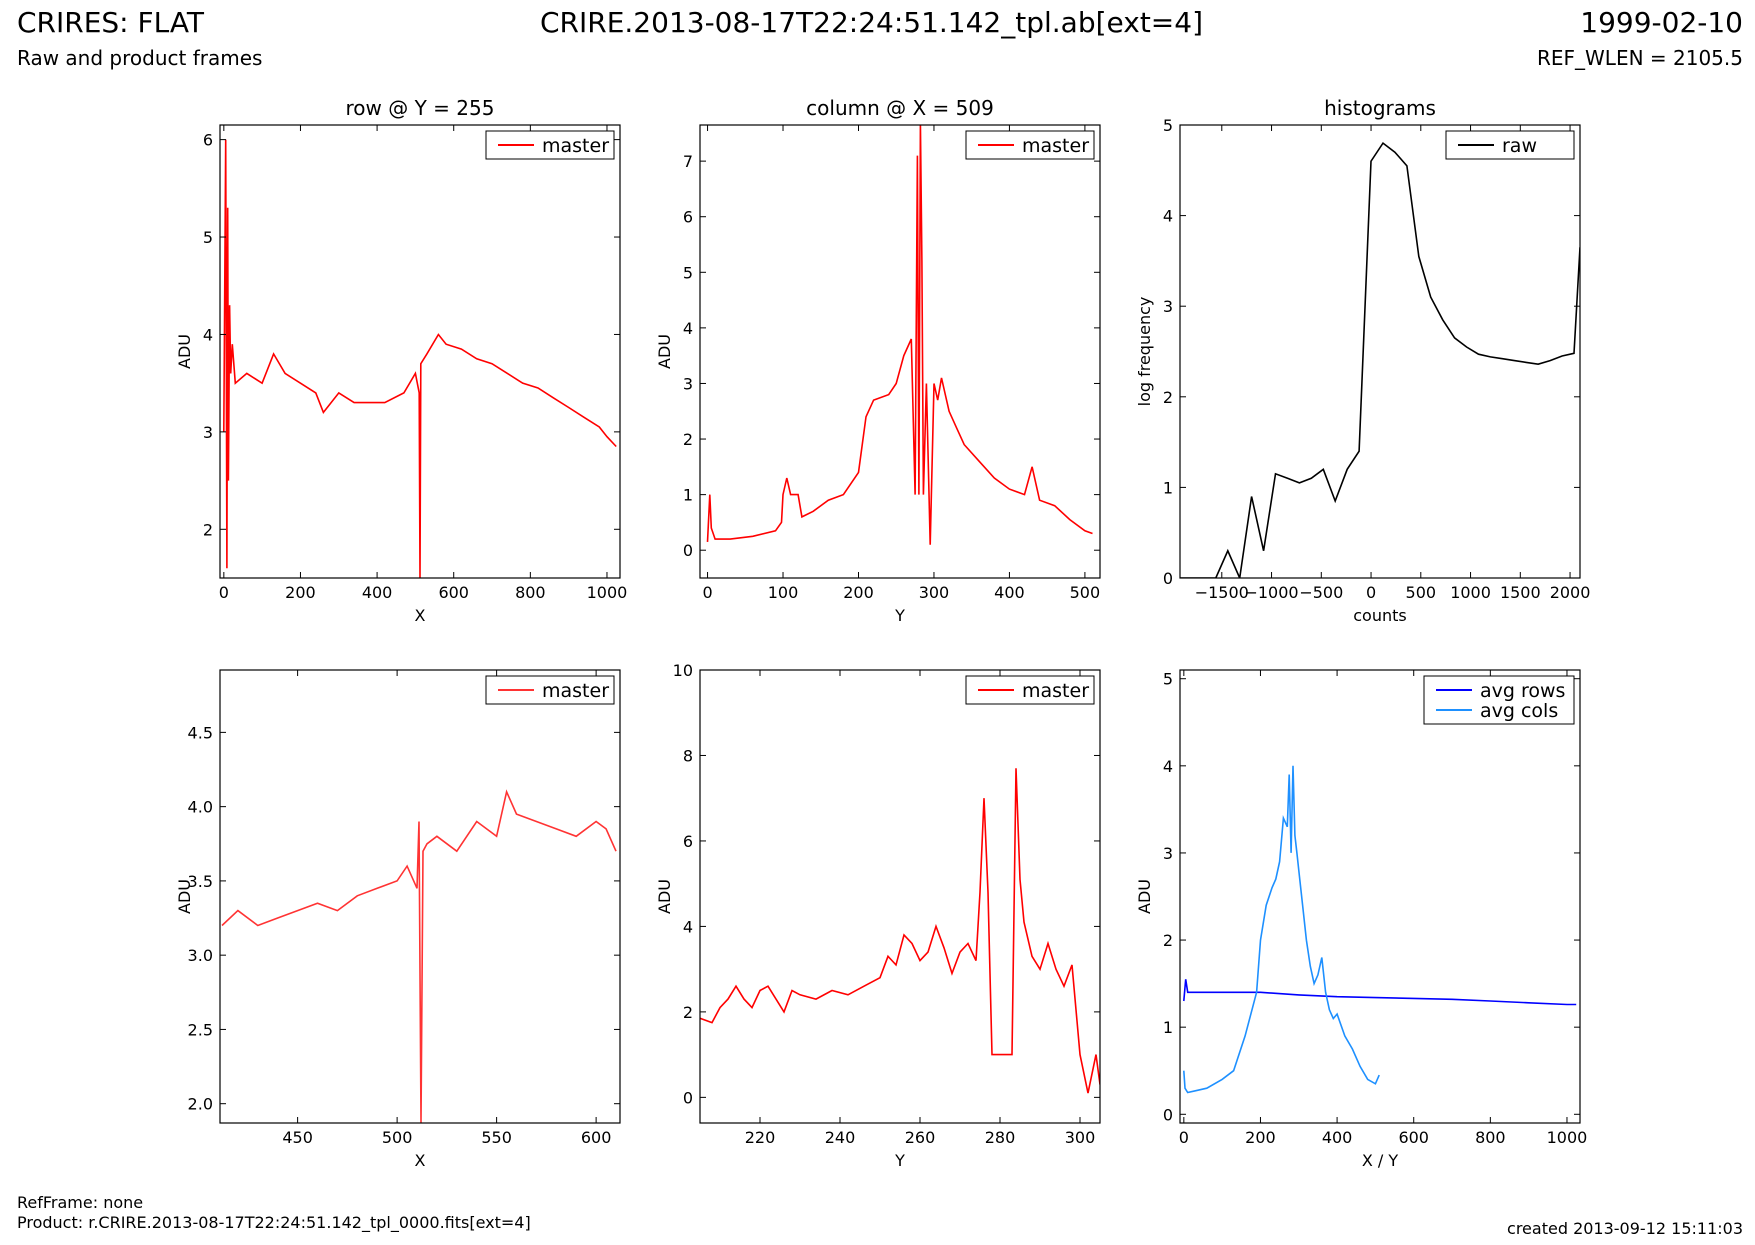 The width and height of the screenshot is (1755, 1245). I want to click on y-tick-label: 1, so click(1168, 487).